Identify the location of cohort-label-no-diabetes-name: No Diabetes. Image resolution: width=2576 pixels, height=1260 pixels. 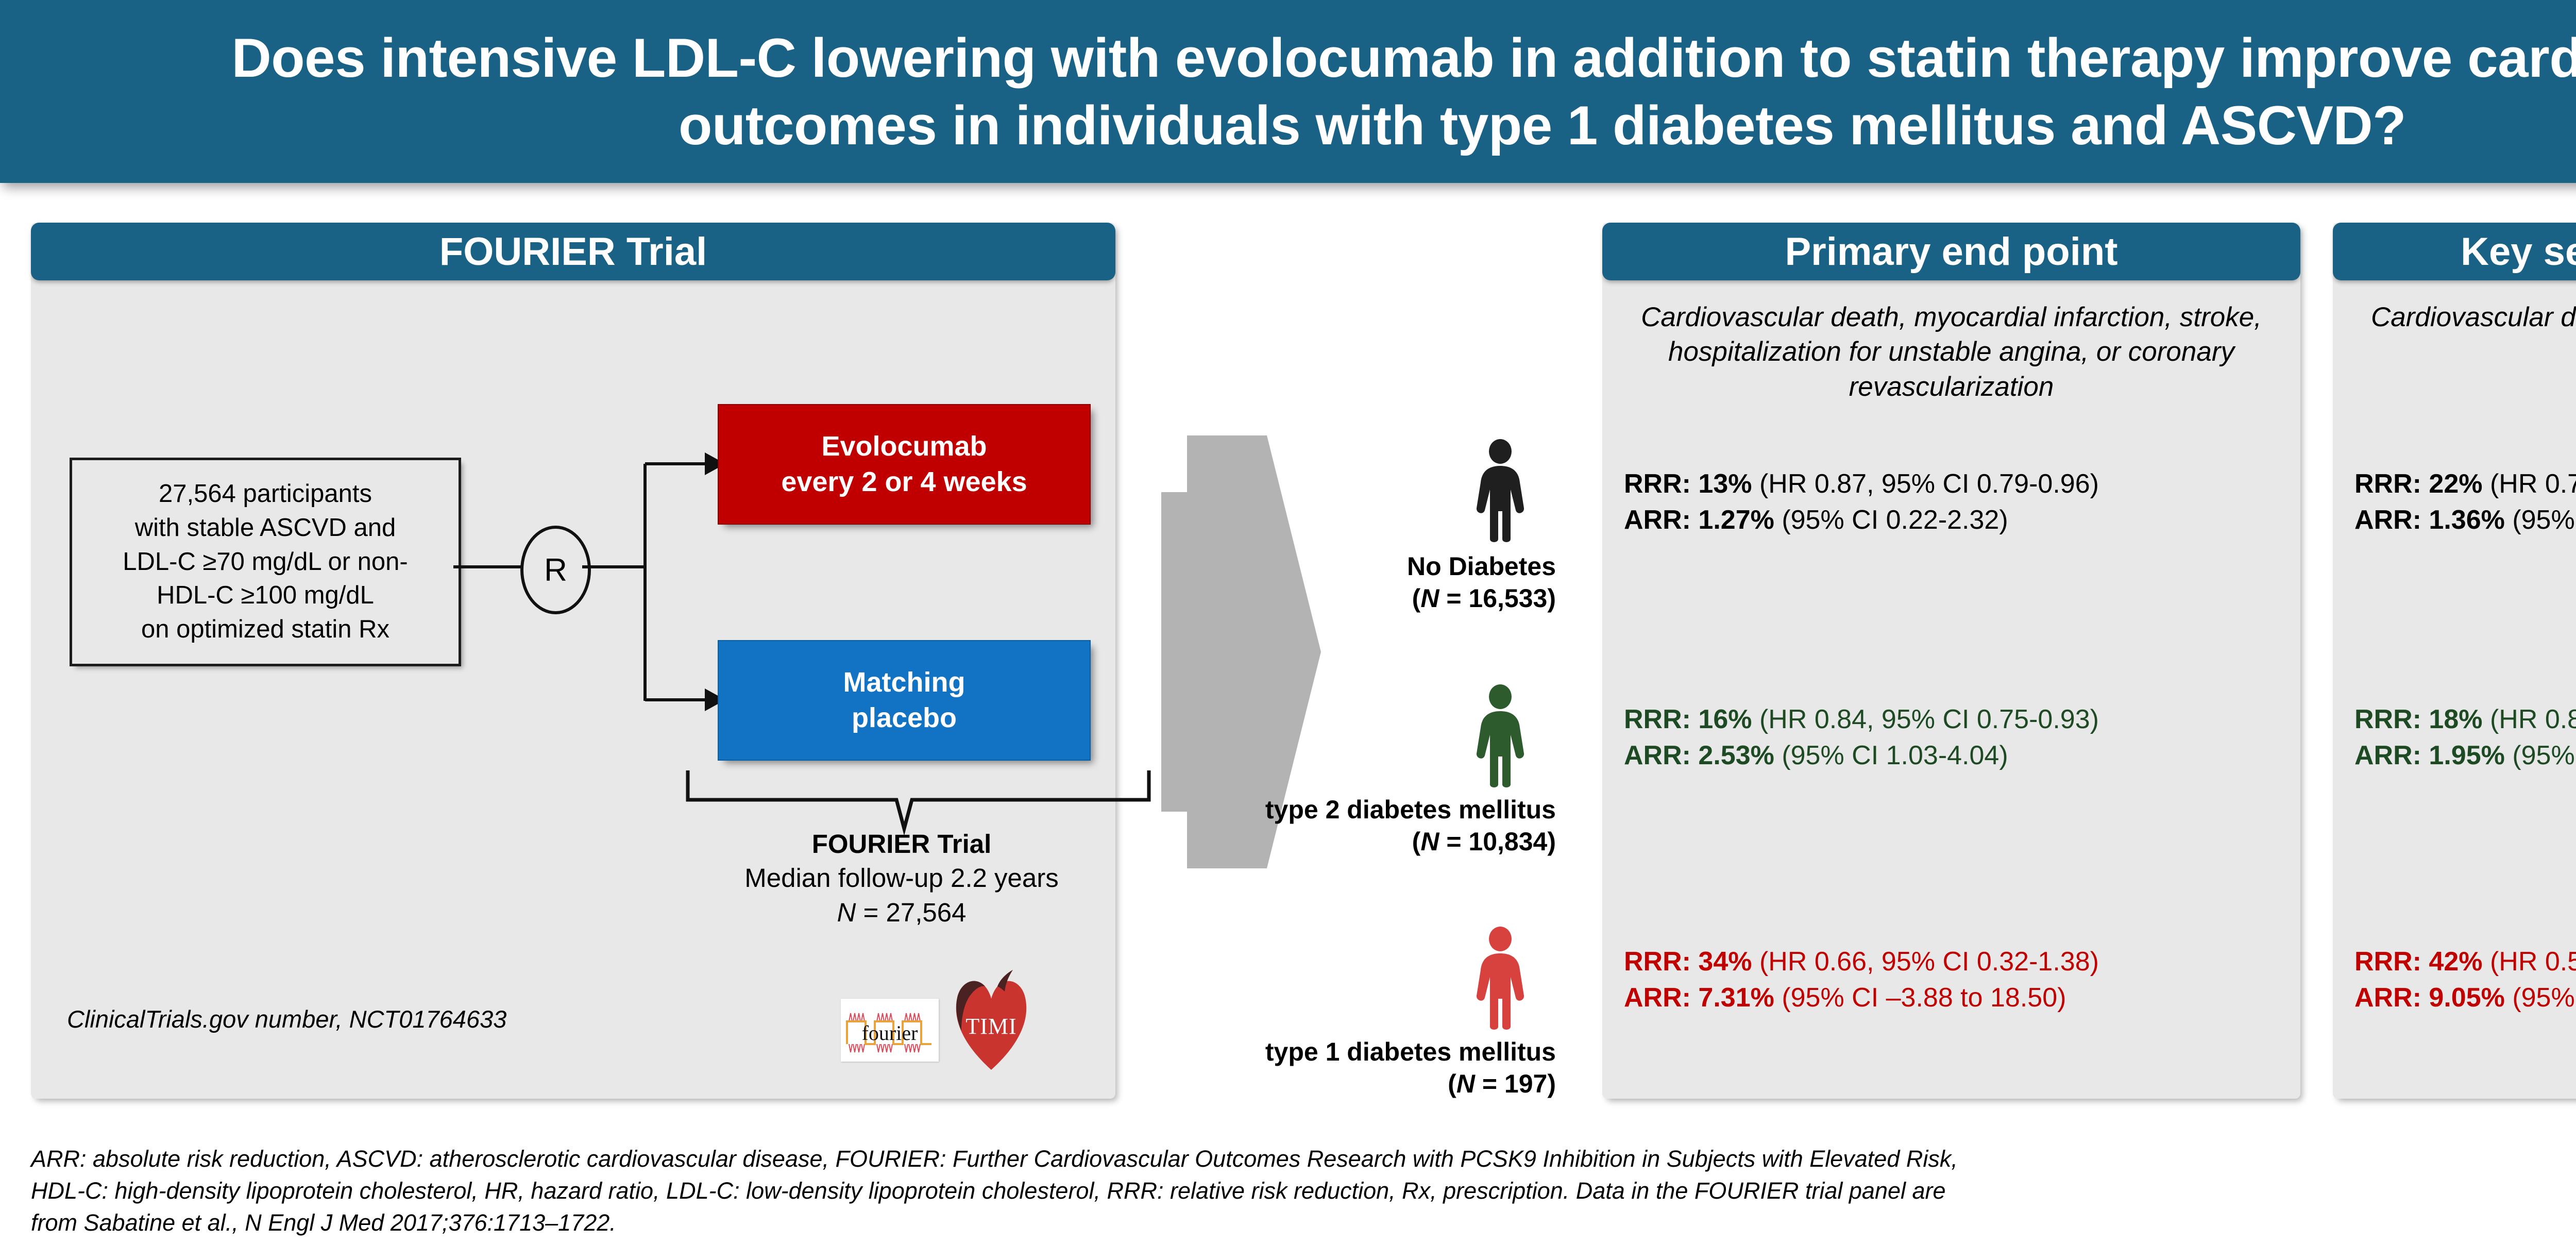
(1481, 566).